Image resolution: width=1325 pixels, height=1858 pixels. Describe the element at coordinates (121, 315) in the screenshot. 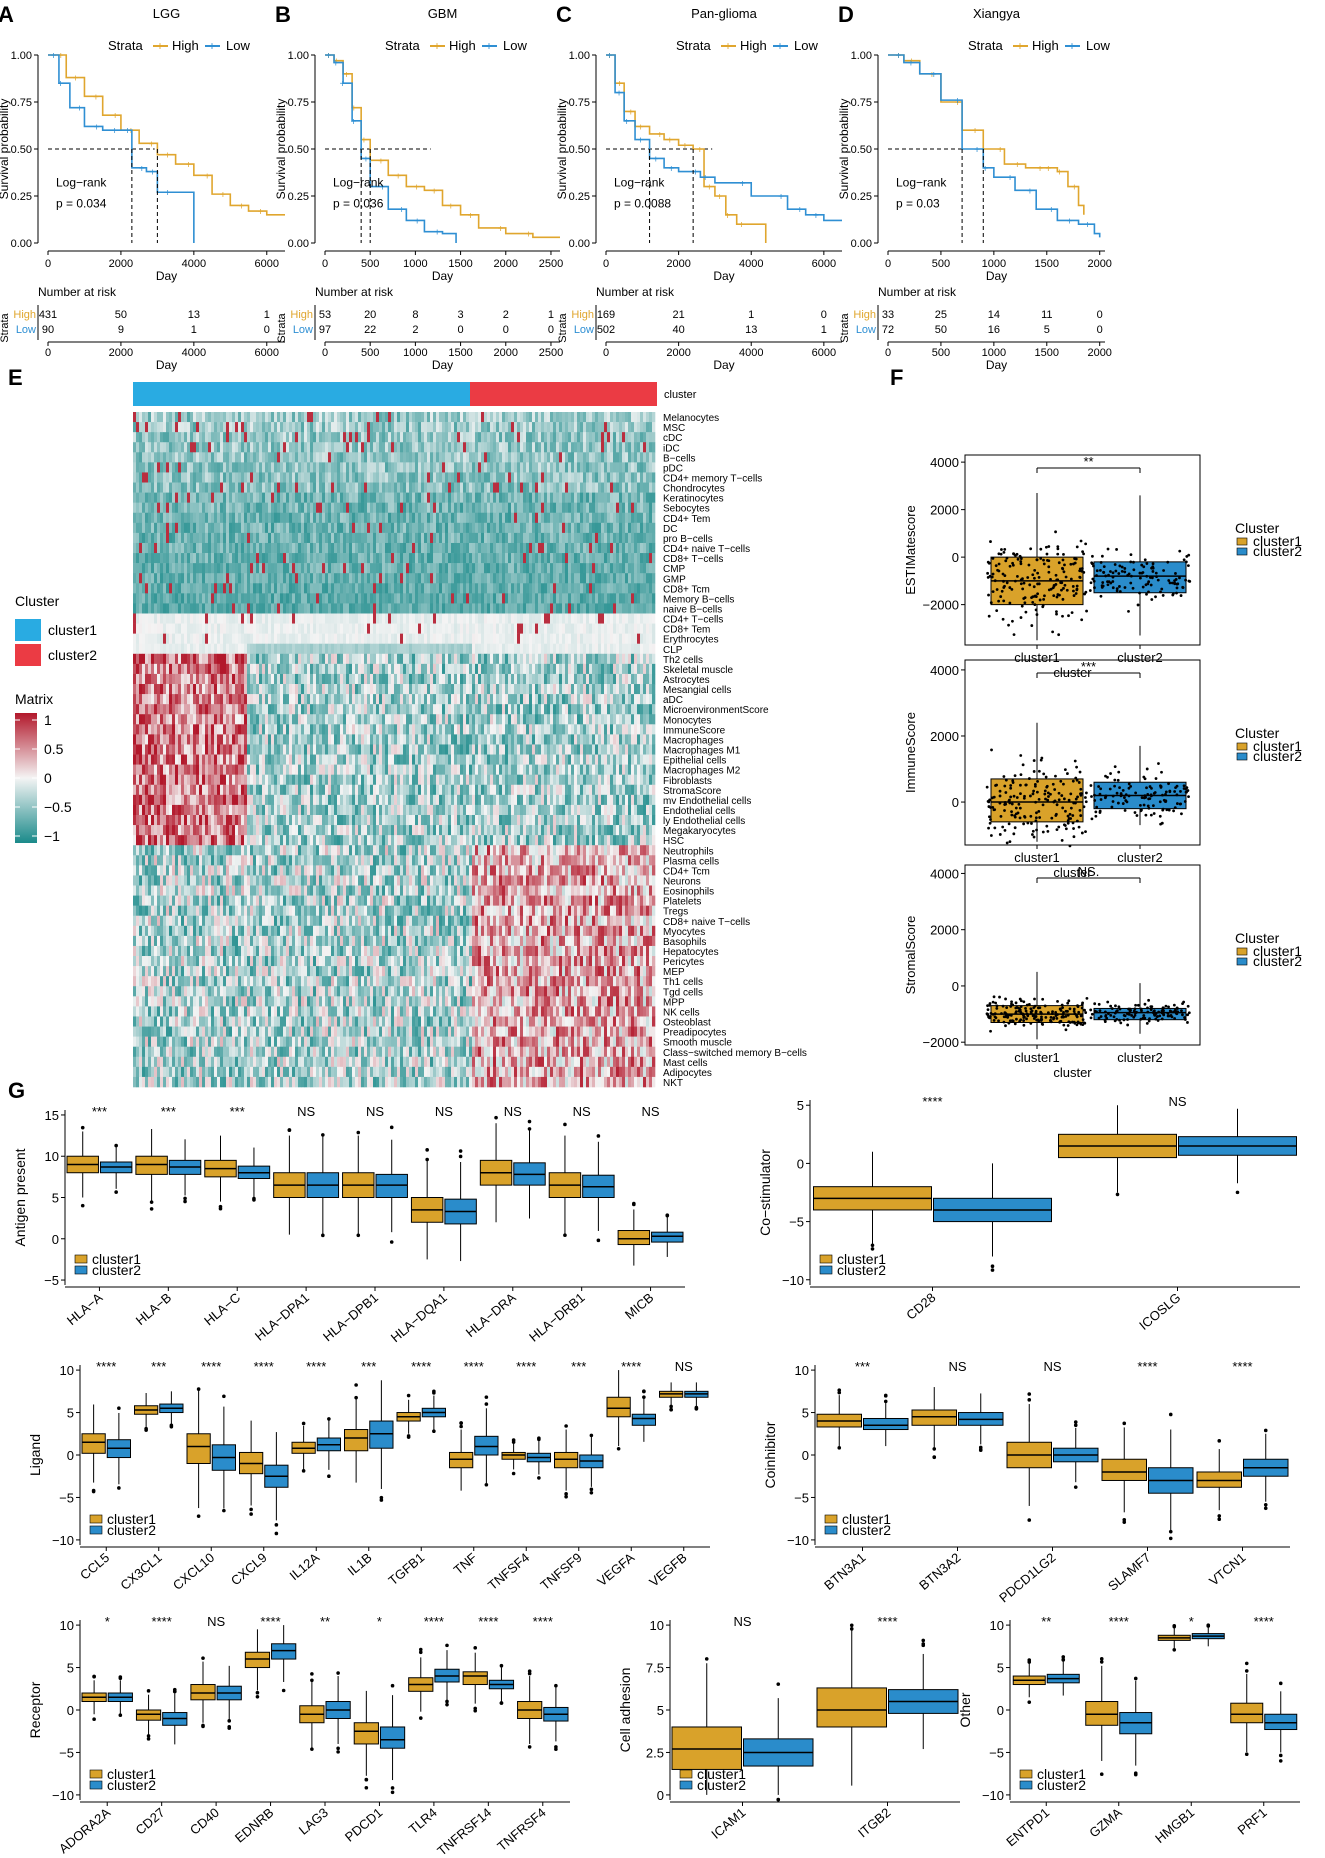

I see `risk-high-count: 50` at that location.